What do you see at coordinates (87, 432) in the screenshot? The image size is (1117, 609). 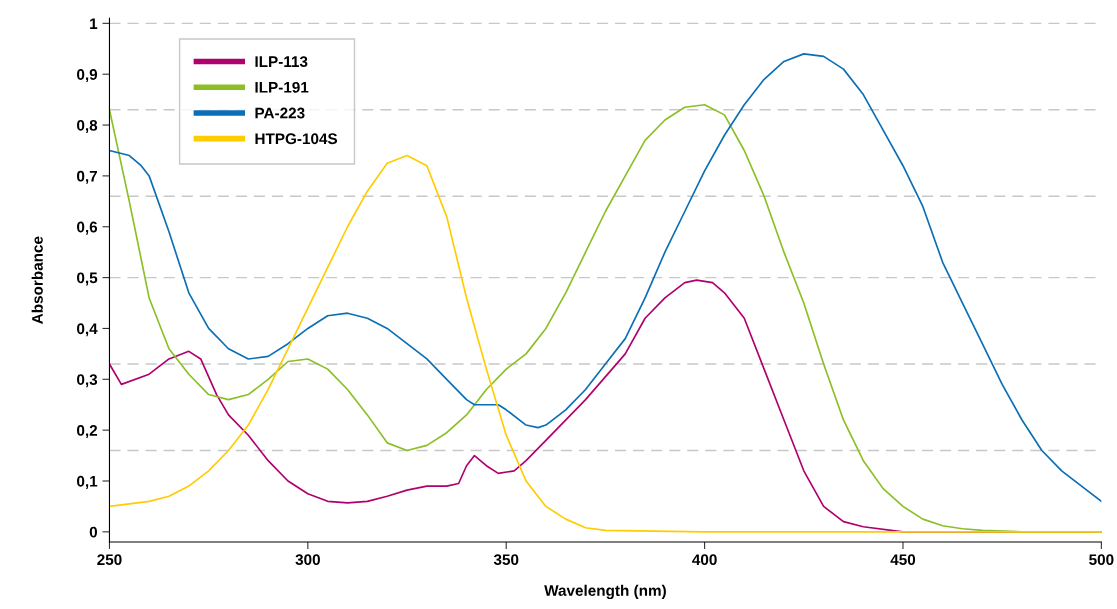 I see `y-tick-label: 0,2` at bounding box center [87, 432].